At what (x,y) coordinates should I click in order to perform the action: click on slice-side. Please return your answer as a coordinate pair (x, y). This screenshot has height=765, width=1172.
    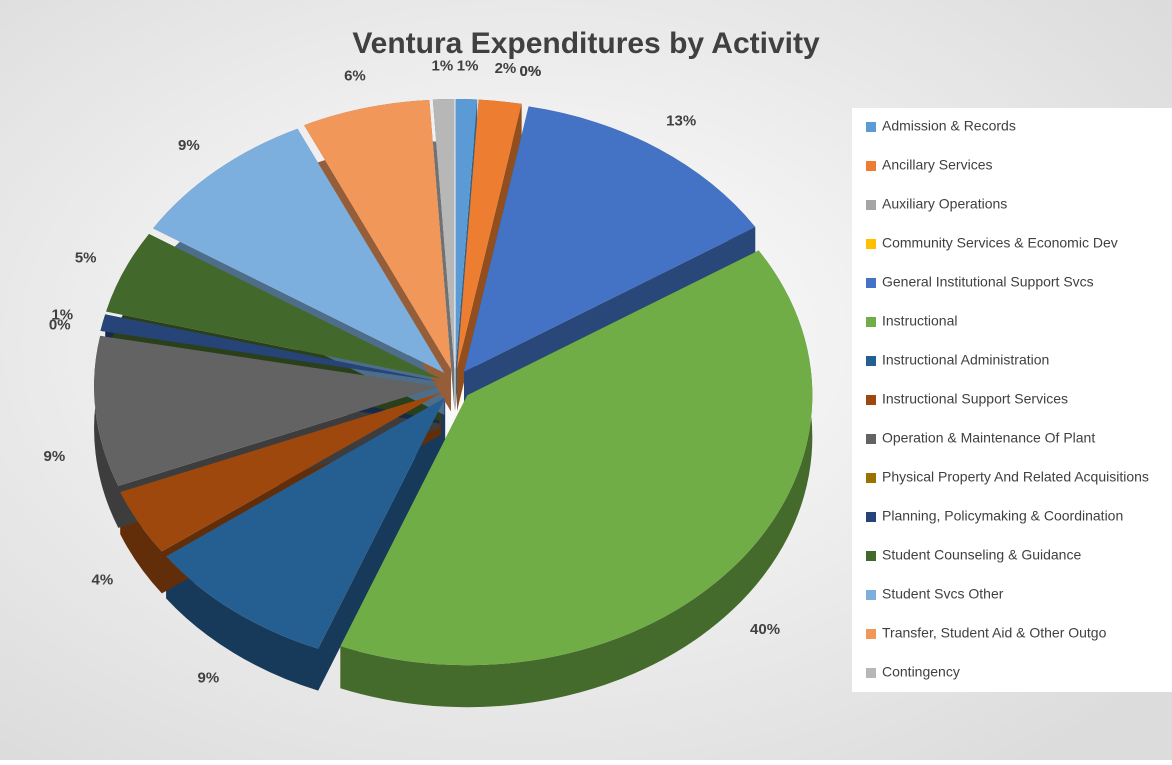
    Looking at the image, I should click on (443, 255).